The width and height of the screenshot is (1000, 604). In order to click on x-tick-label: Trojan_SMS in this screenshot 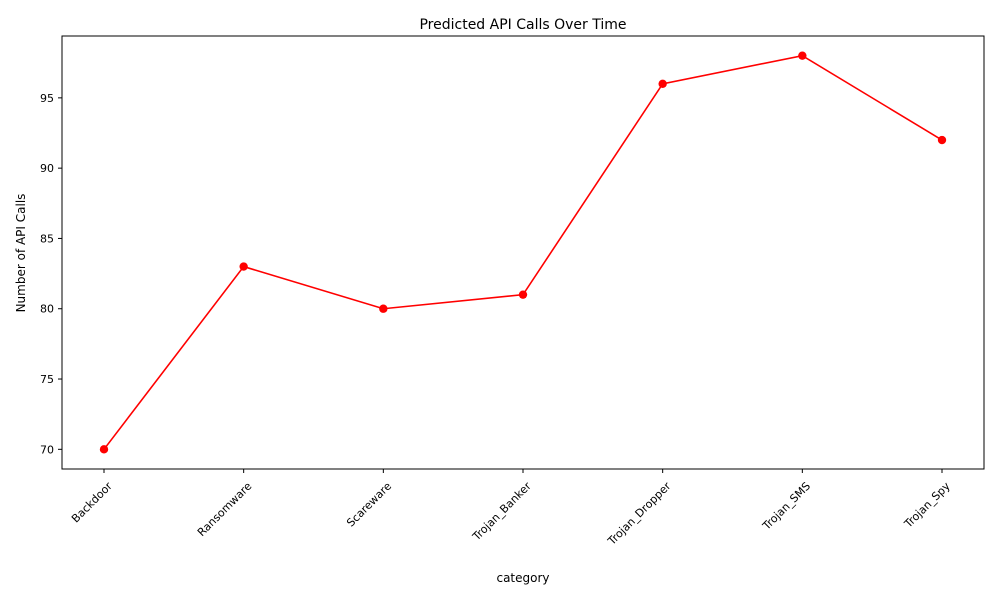, I will do `click(786, 507)`.